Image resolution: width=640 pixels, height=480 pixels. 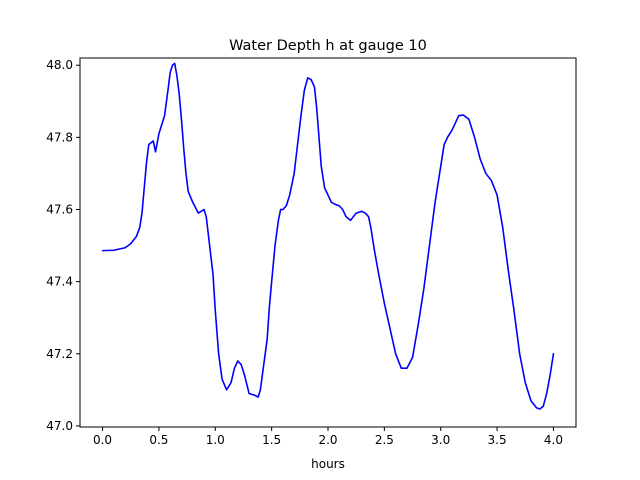 I want to click on y-tick-label: 47.6, so click(x=59, y=209).